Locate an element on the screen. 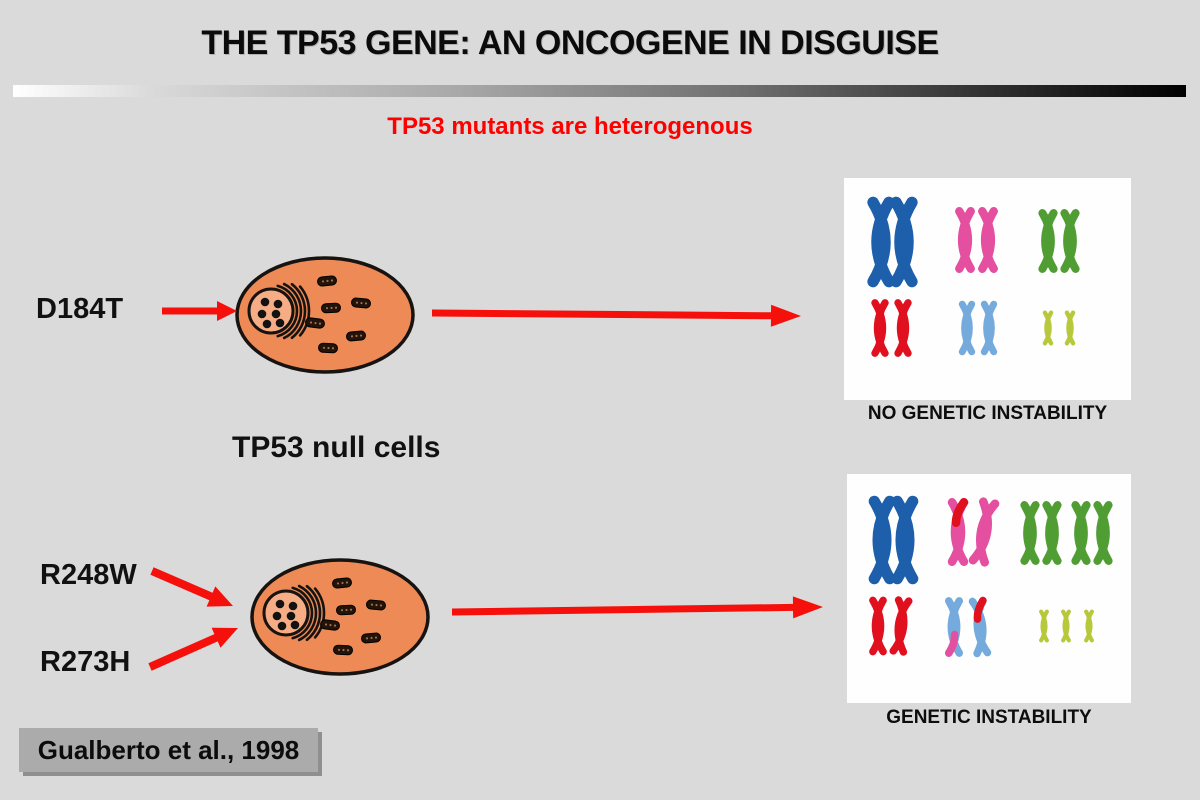  slide-subtitle: TP53 mutants are heterogenous is located at coordinates (570, 126).